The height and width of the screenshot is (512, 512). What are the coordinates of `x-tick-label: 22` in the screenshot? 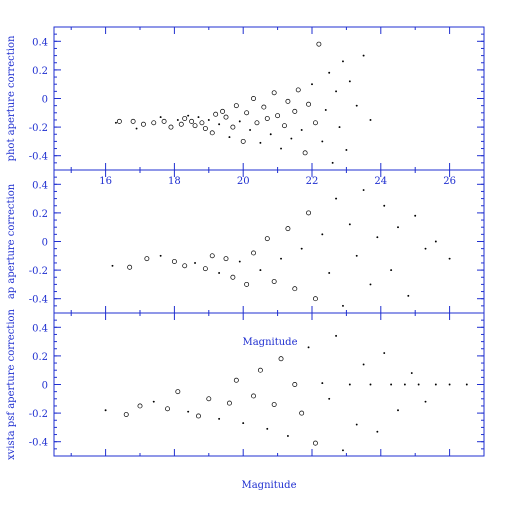 It's located at (312, 181).